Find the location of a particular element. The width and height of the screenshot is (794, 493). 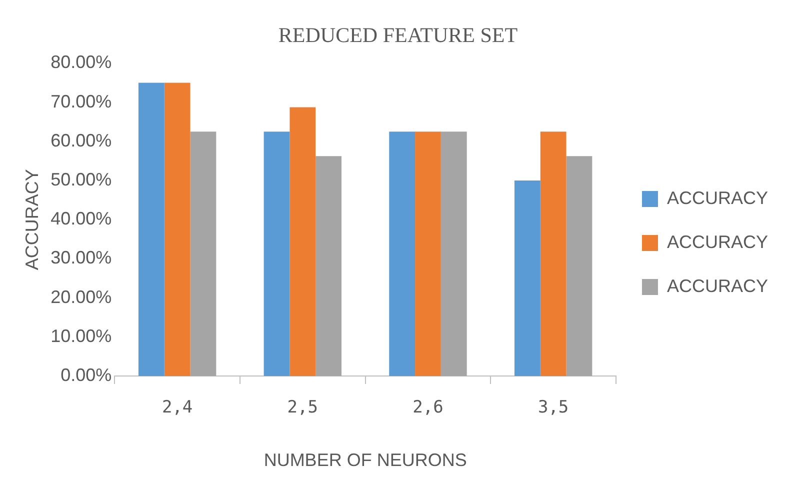

y-tick-label: 10.00% is located at coordinates (81, 336).